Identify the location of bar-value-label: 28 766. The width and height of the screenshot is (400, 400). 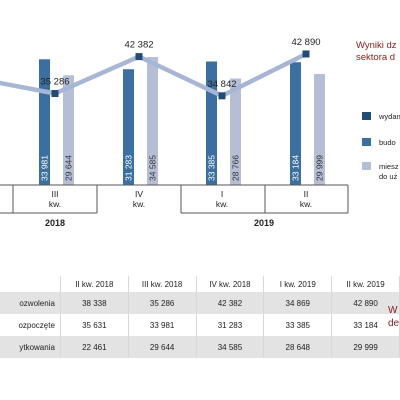
(236, 168).